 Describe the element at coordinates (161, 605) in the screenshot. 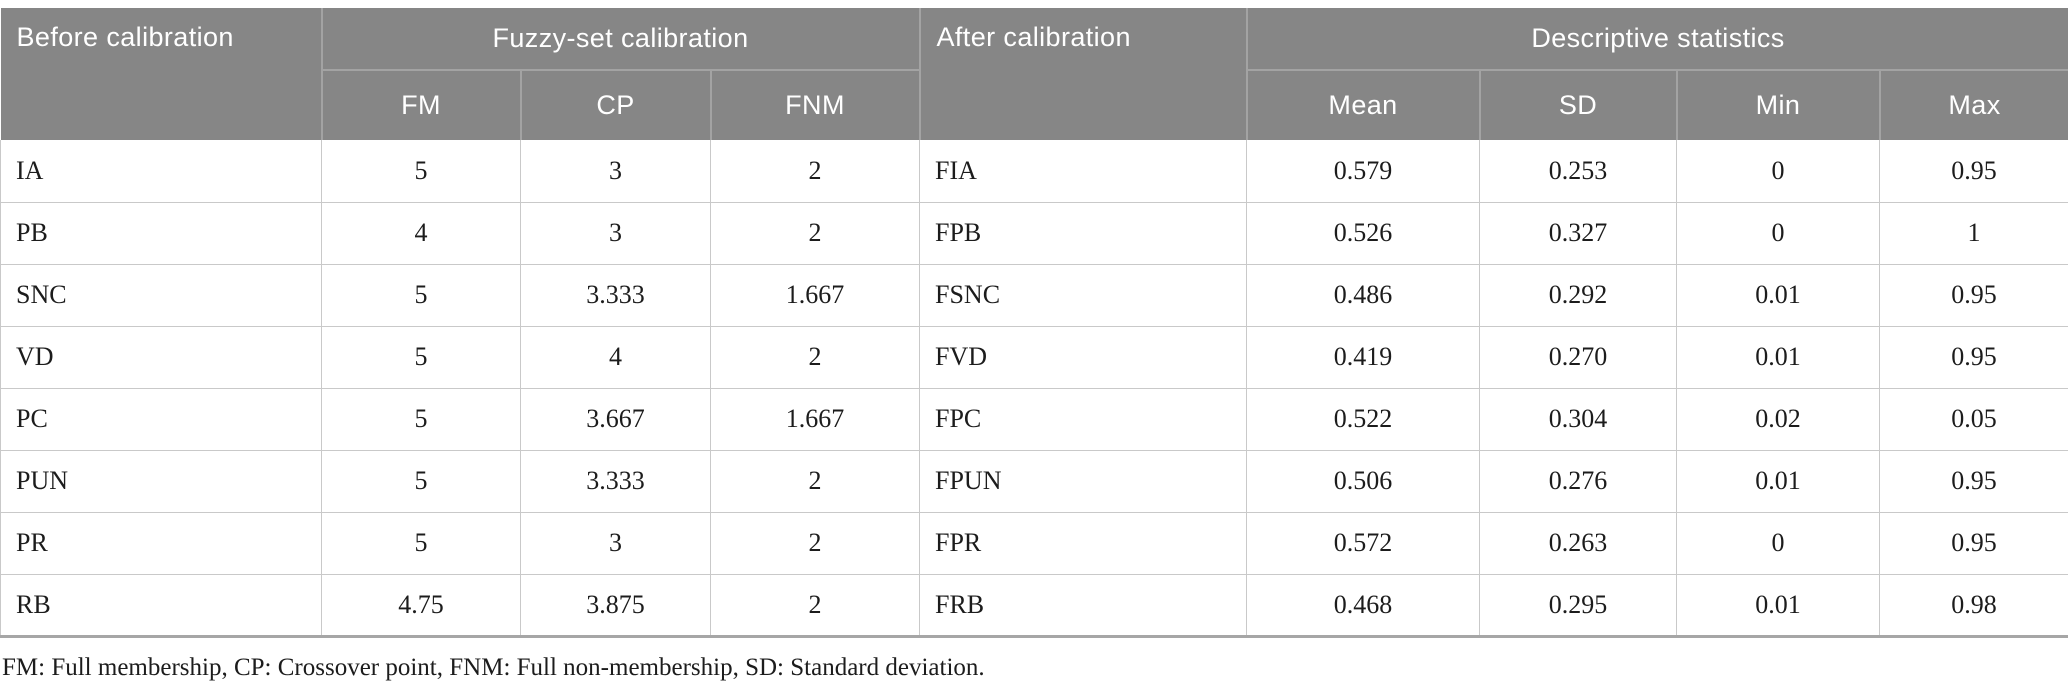

I see `cell-before: RB` at that location.